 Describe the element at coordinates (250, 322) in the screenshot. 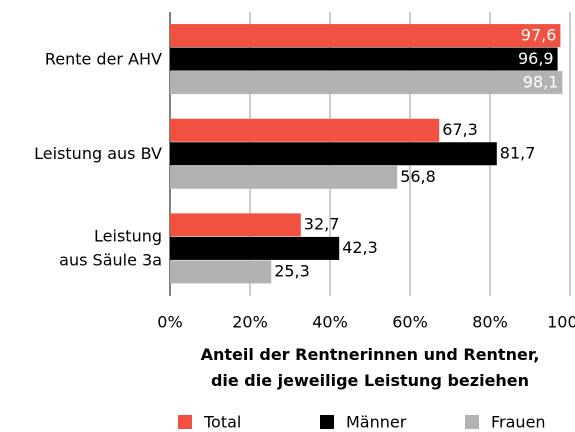

I see `x-tick-label: 20%` at that location.